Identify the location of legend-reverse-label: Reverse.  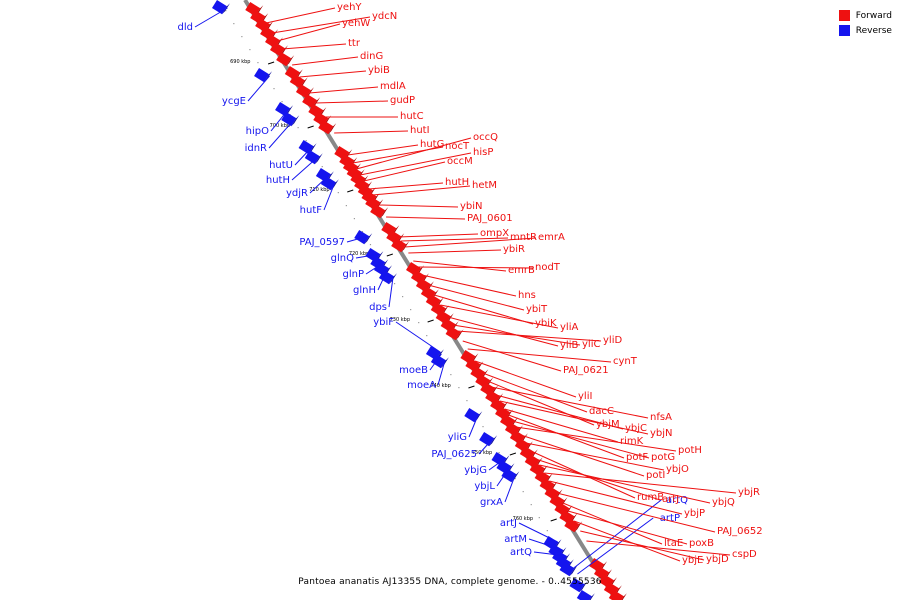
(873, 30).